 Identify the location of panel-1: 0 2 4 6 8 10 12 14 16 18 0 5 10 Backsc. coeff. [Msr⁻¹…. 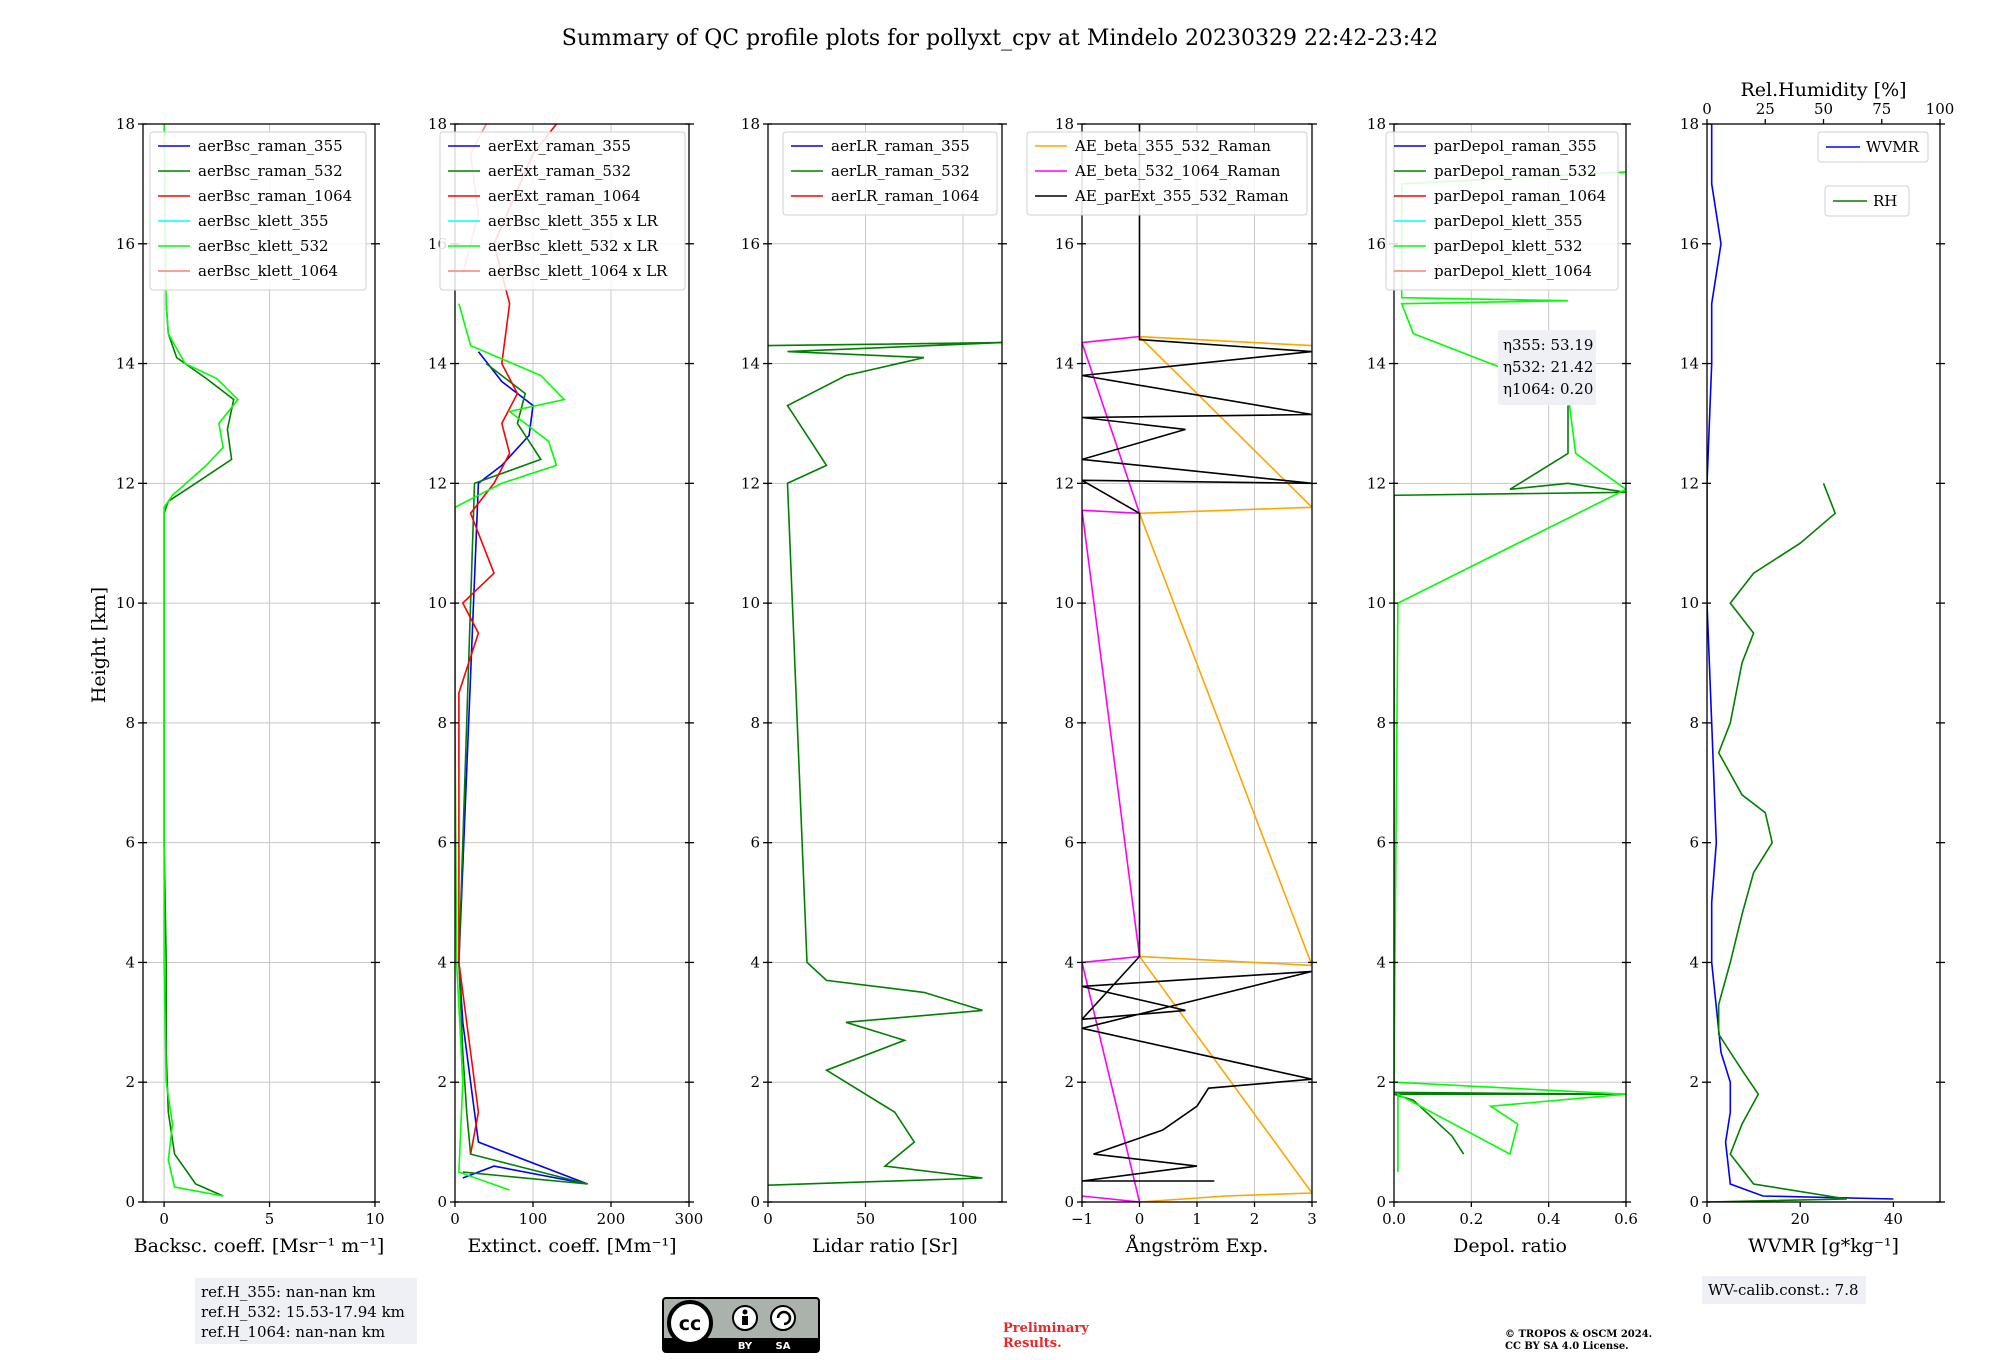
(250, 686).